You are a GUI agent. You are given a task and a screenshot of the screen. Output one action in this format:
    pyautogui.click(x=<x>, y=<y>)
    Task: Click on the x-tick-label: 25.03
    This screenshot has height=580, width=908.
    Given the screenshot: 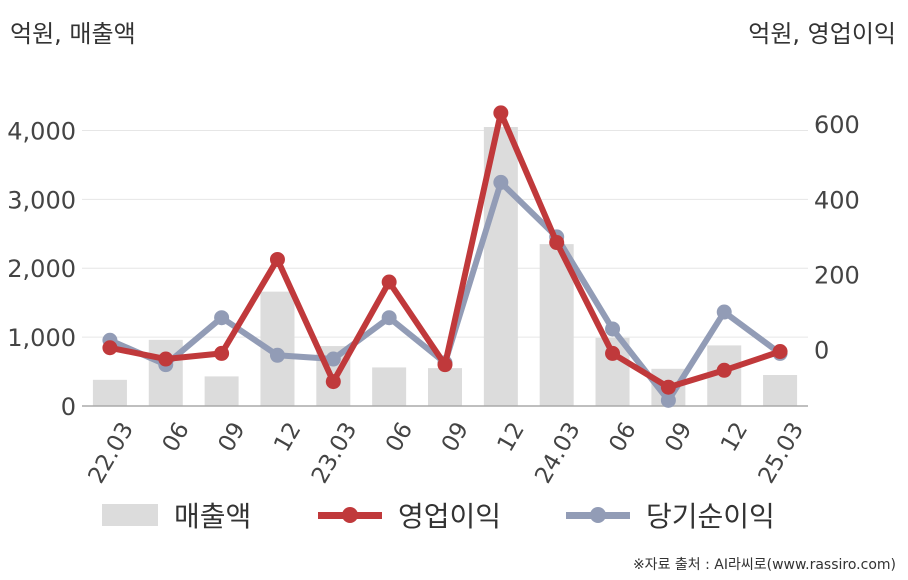 What is the action you would take?
    pyautogui.click(x=781, y=453)
    